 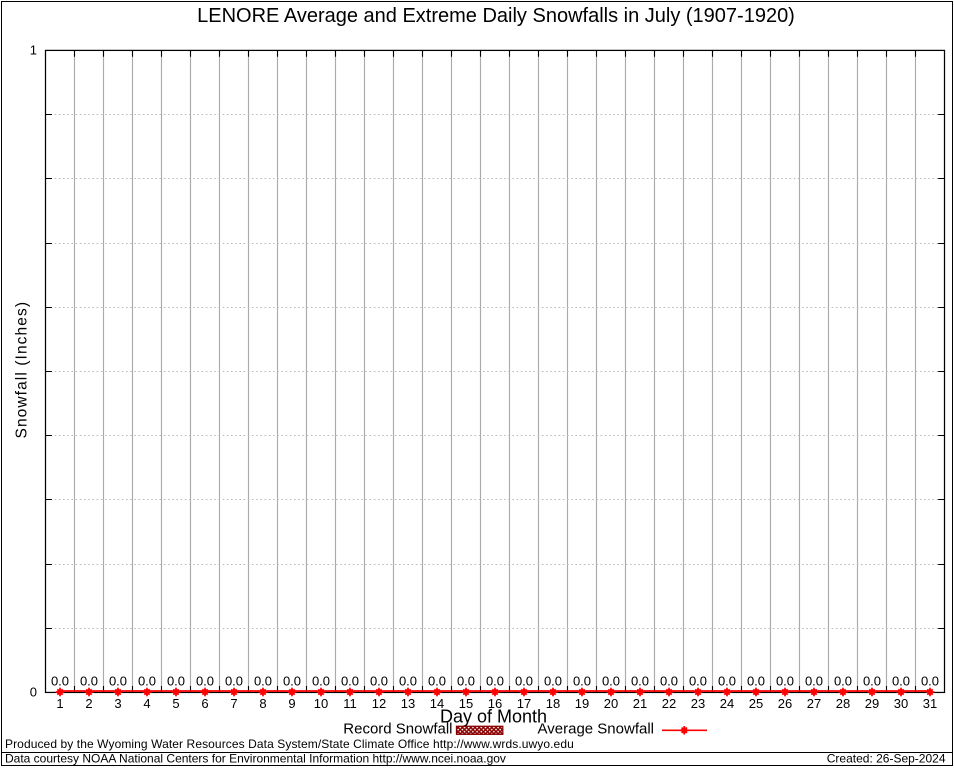 I want to click on svg-text: 12, so click(x=379, y=703).